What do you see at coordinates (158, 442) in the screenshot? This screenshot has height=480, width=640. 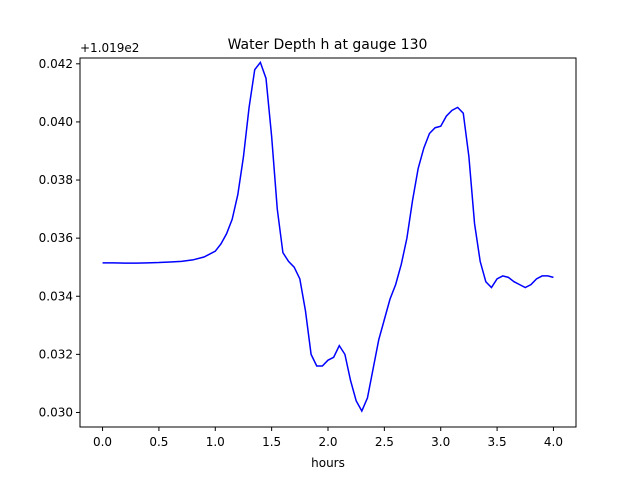 I see `x-tick-label: 0.5` at bounding box center [158, 442].